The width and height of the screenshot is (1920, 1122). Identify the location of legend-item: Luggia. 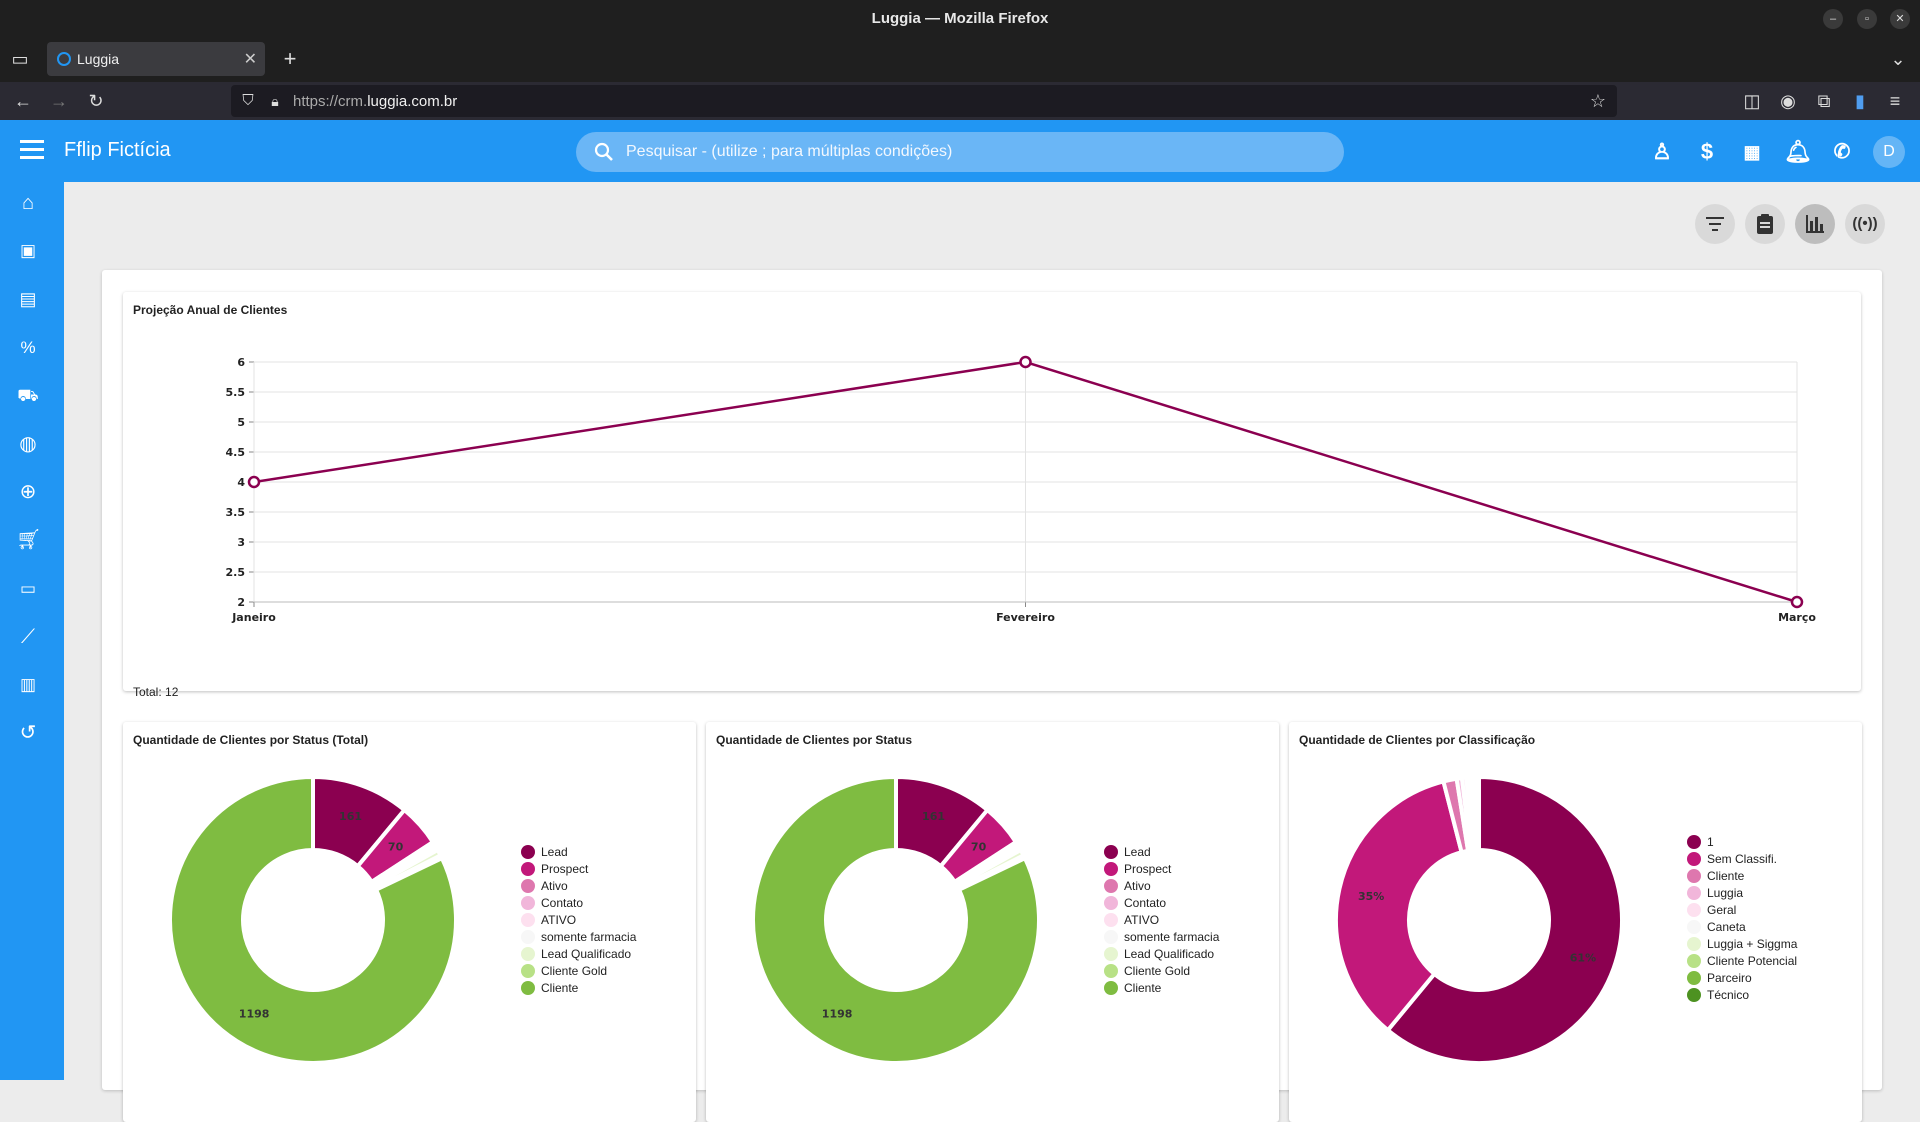
(1742, 893).